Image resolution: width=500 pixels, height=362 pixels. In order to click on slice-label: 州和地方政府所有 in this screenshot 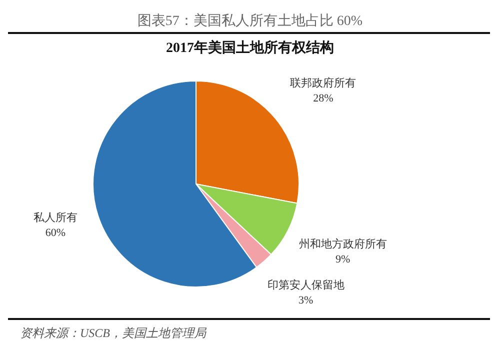, I will do `click(342, 244)`.